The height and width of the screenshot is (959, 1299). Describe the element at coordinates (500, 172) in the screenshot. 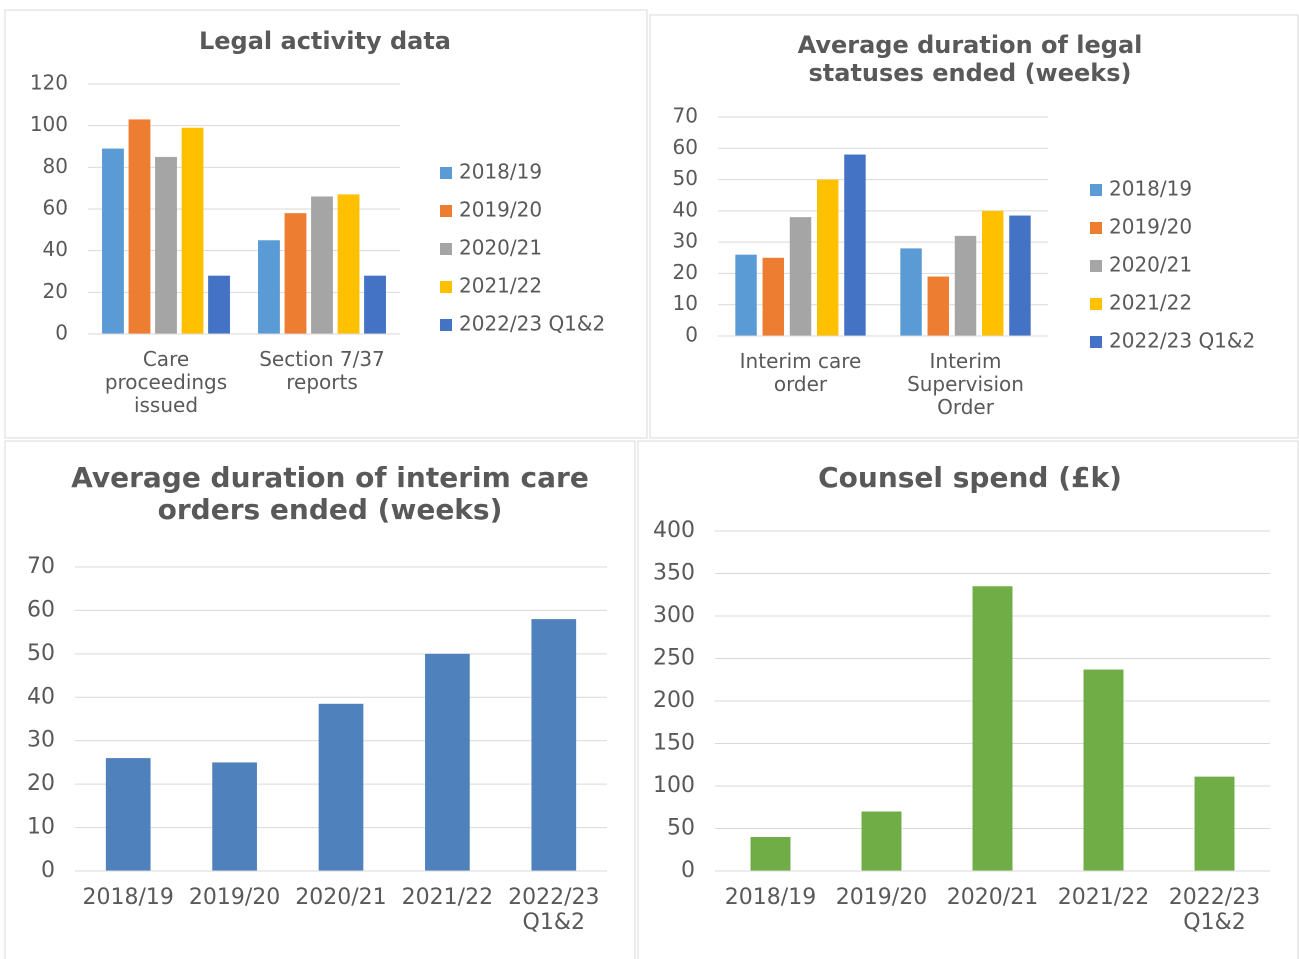

I see `legend-label: 2018/19` at that location.